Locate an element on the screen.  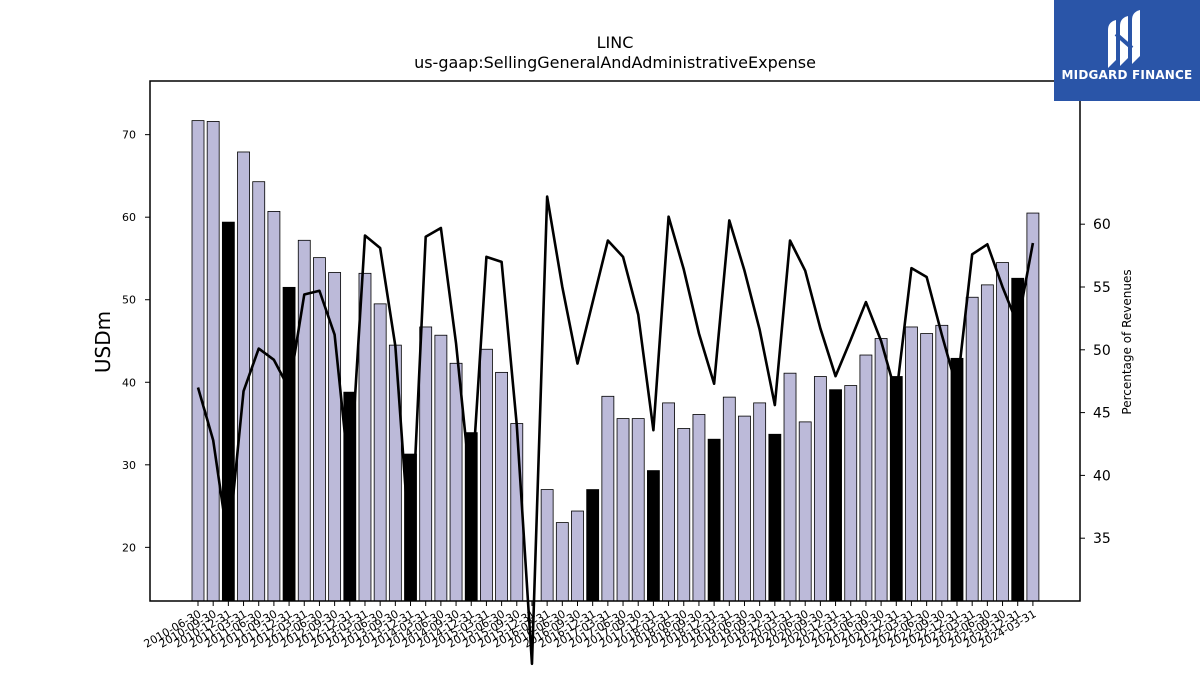
y-tick-label: 70 is located at coordinates (129, 135).